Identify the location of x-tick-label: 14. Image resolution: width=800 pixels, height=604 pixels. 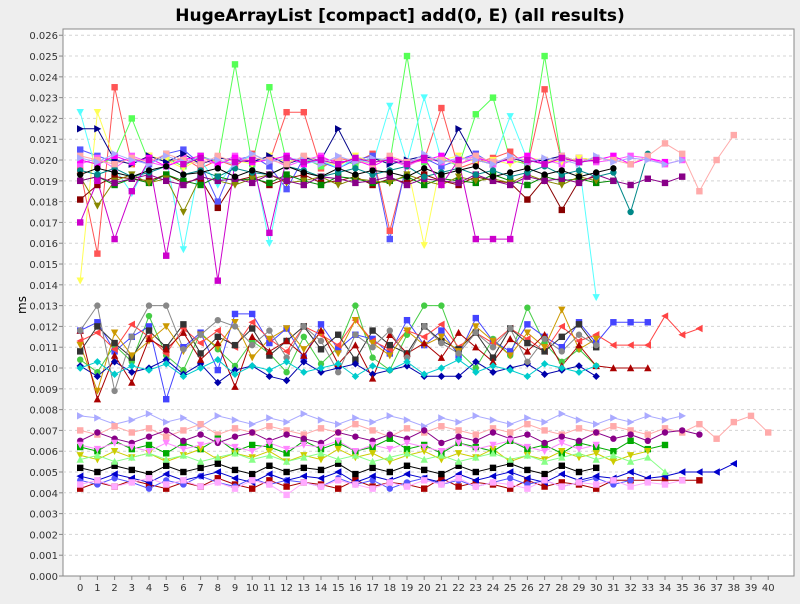
(321, 588).